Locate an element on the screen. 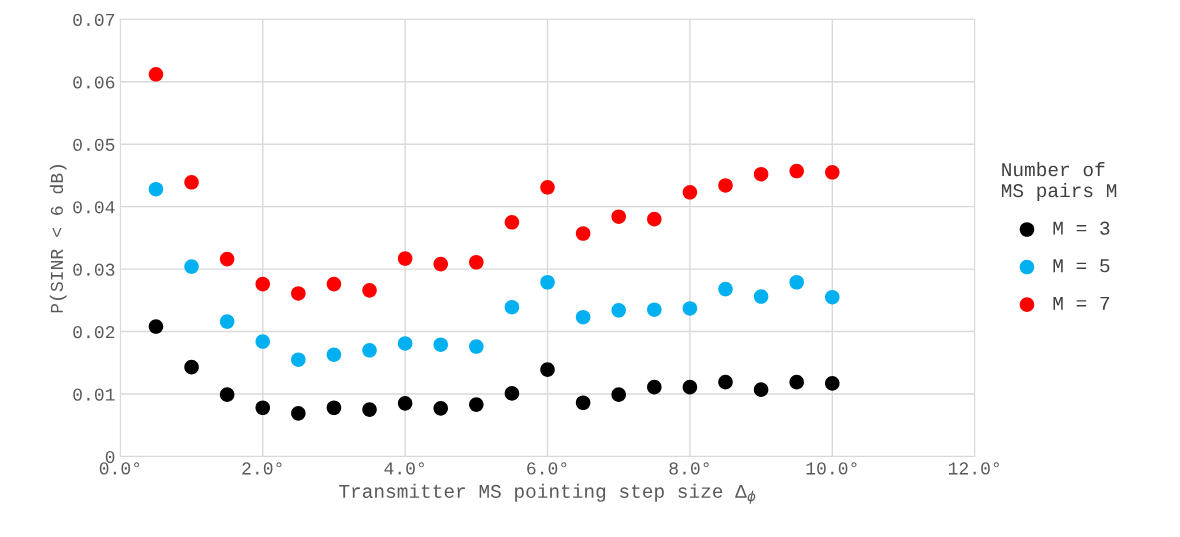  x-tick-label: 12.0° is located at coordinates (973, 468).